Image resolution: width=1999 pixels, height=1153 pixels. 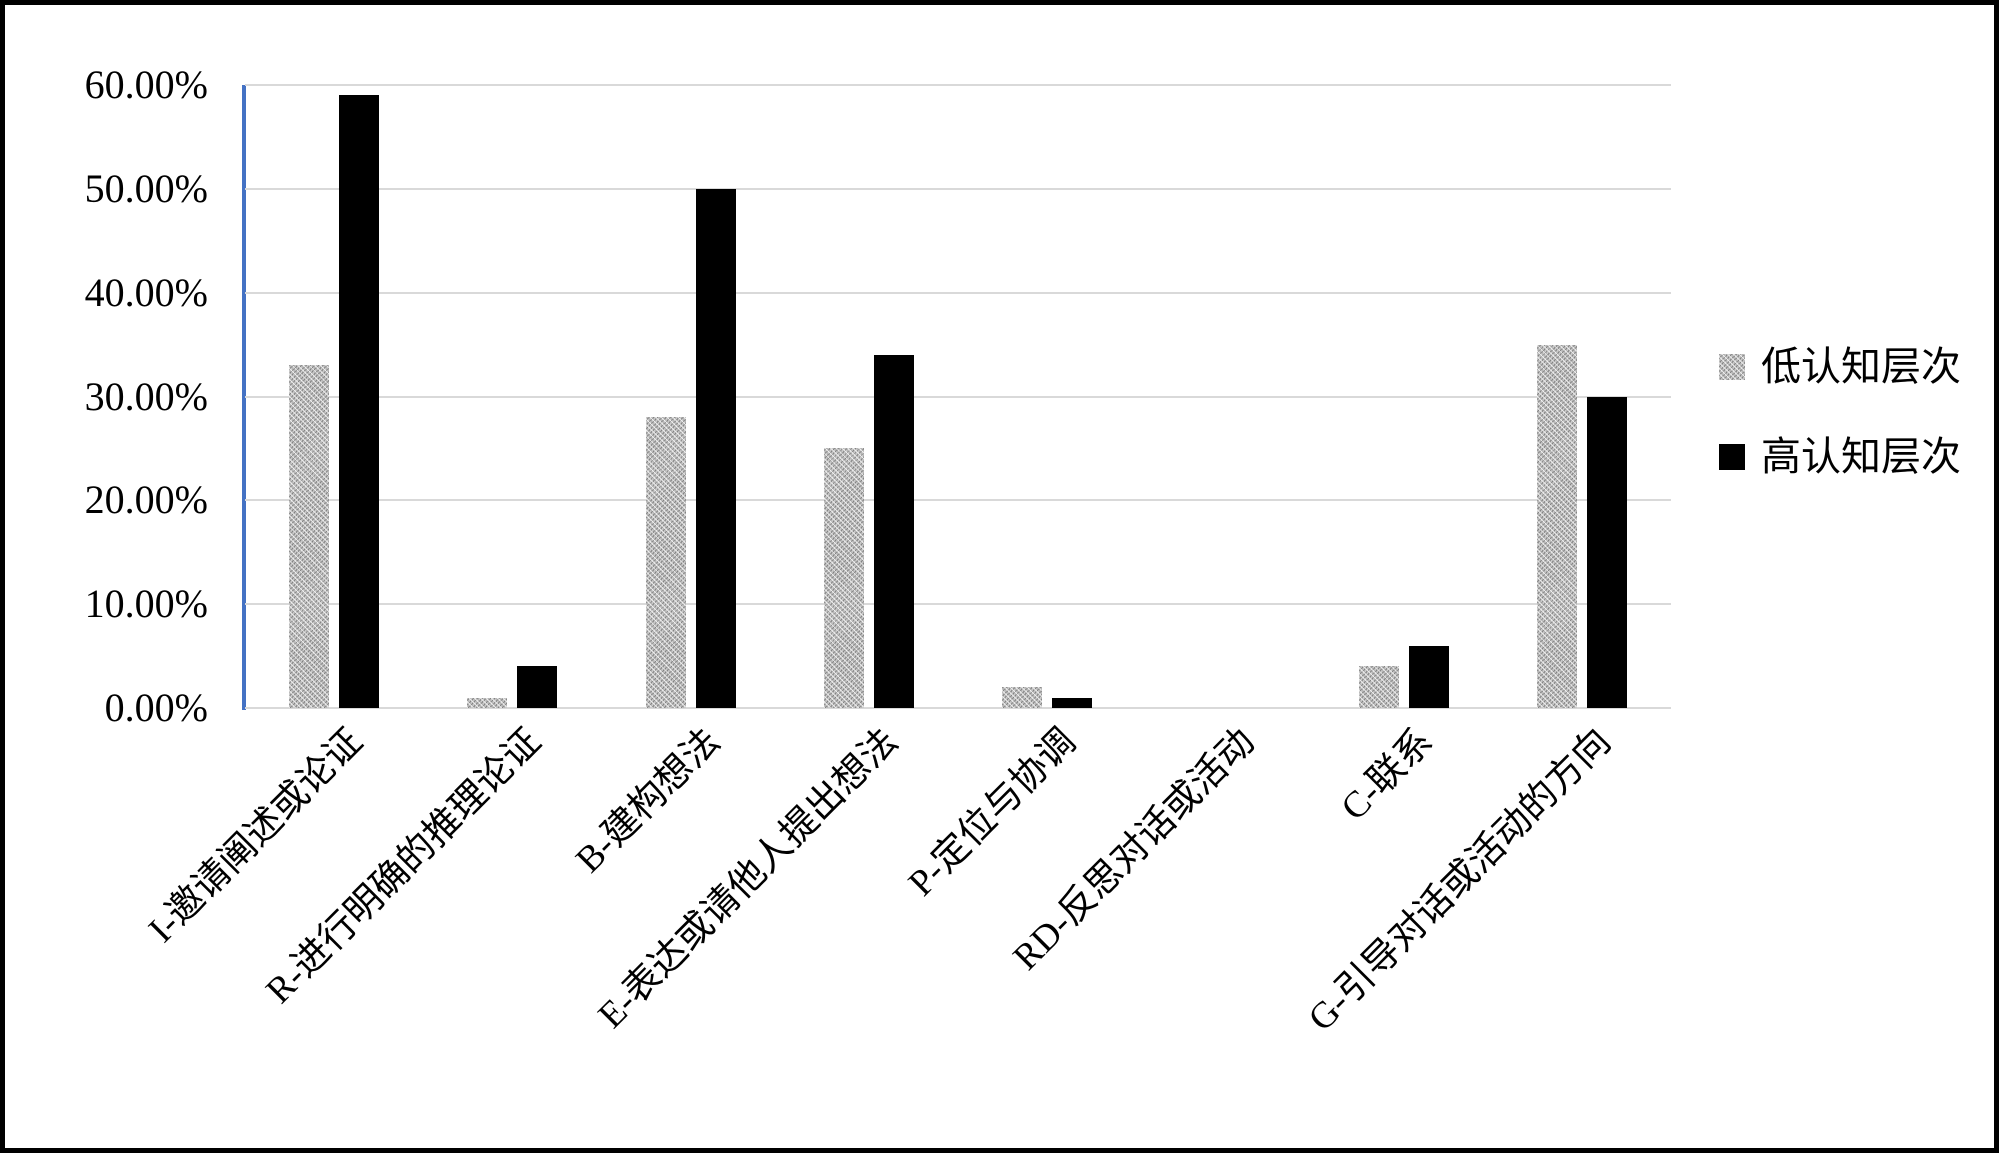 I want to click on x-category-label: G-引导对话或活动的方向, so click(x=1459, y=880).